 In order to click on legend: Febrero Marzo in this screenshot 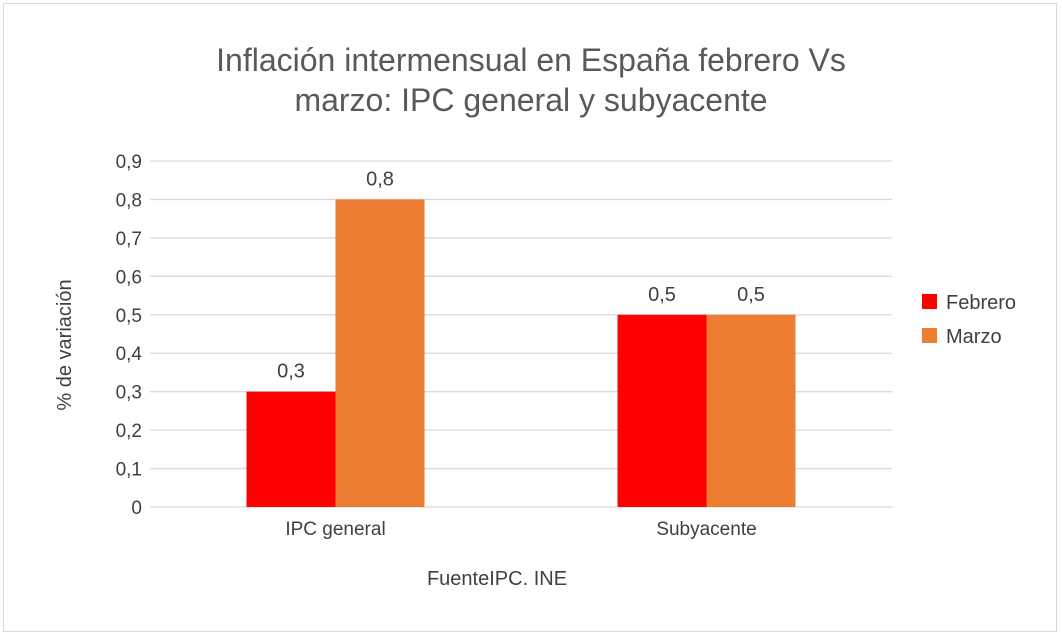, I will do `click(969, 320)`.